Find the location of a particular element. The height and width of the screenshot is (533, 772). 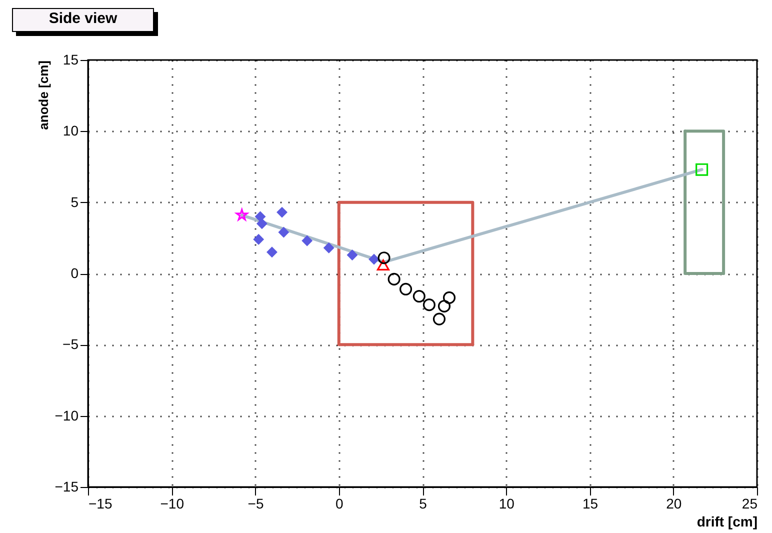

y-tick-label: 10 is located at coordinates (70, 130).